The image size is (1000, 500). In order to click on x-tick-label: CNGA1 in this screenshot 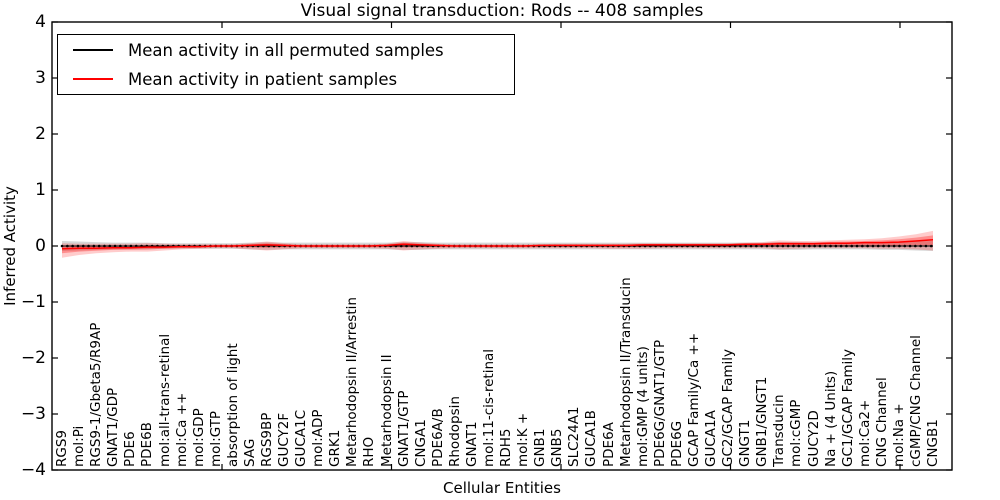, I will do `click(420, 443)`.